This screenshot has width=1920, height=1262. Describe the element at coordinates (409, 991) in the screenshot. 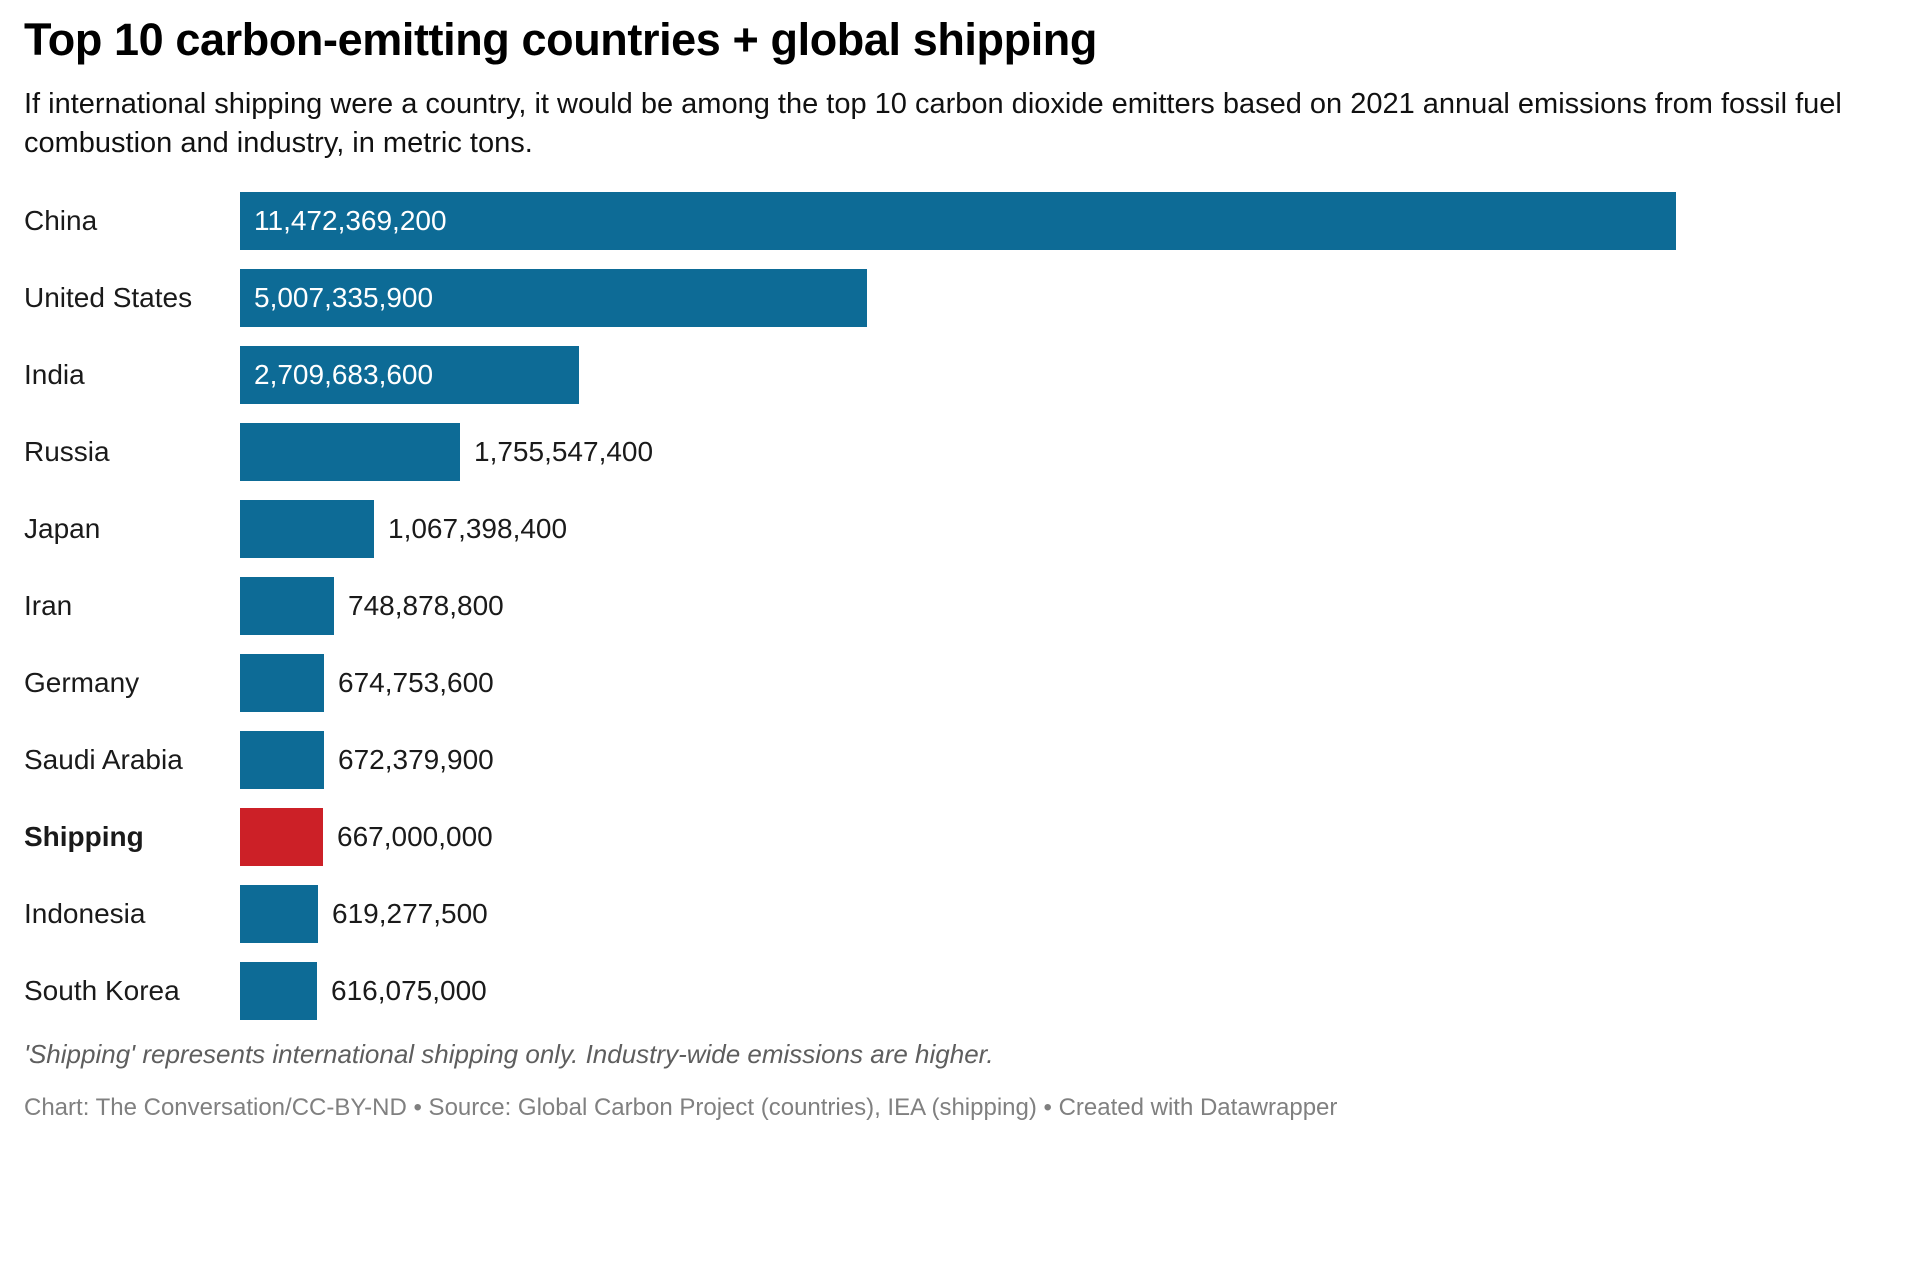

I see `bar-value-label: 616,075,000` at that location.